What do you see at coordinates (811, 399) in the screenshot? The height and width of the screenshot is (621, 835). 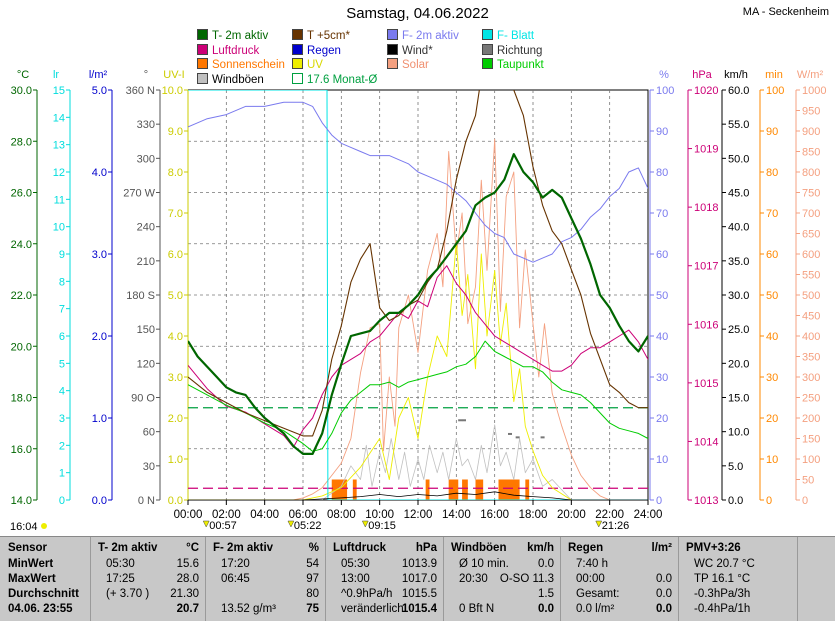 I see `axis-tick-label: 250` at bounding box center [811, 399].